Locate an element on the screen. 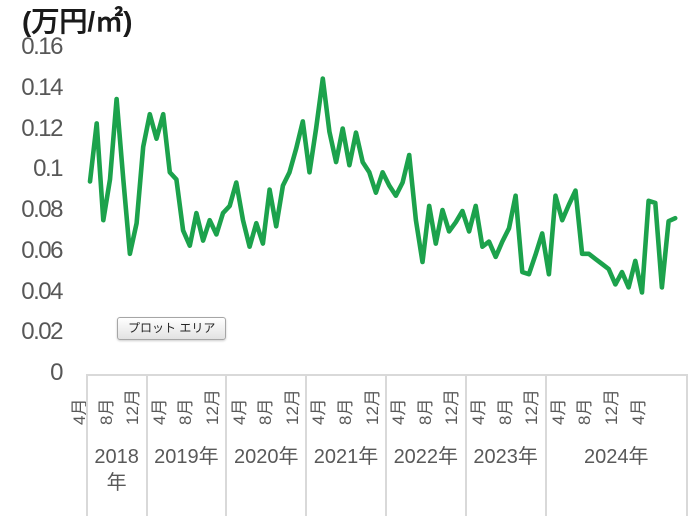 The height and width of the screenshot is (516, 690). y-axis-tick-label: 0.12 is located at coordinates (42, 128).